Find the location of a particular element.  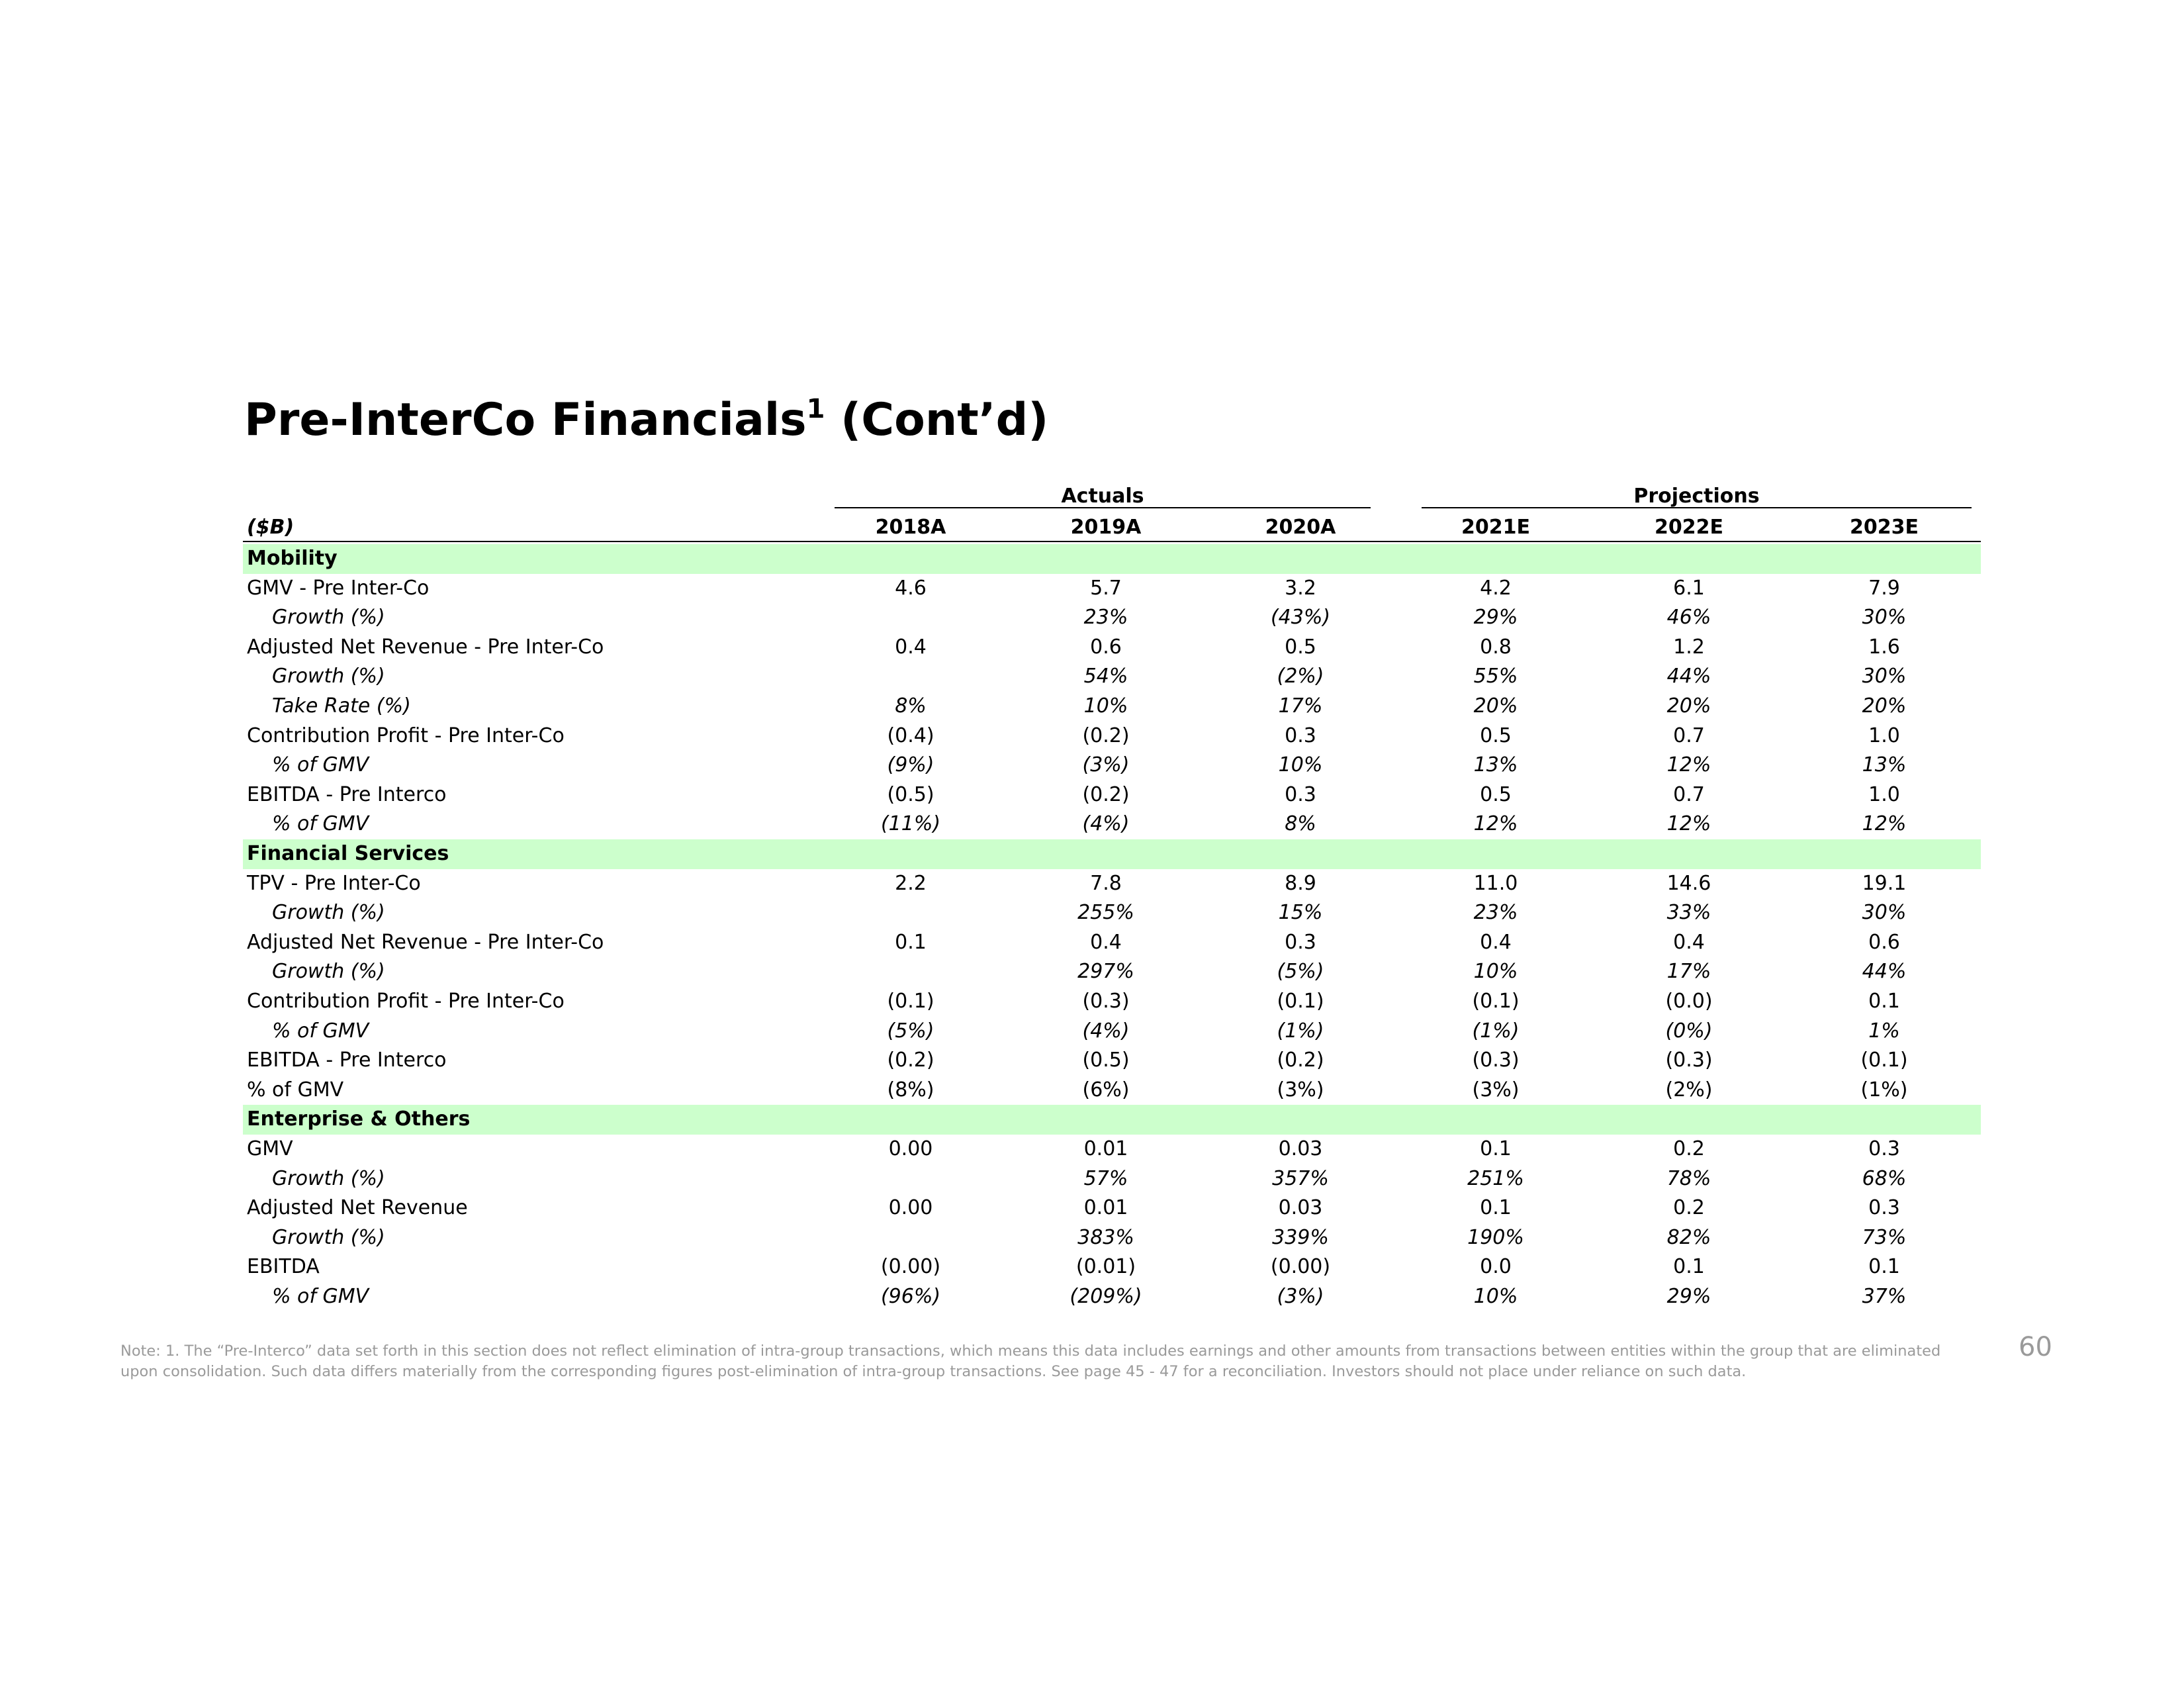

group-header: Projections is located at coordinates (1696, 496).